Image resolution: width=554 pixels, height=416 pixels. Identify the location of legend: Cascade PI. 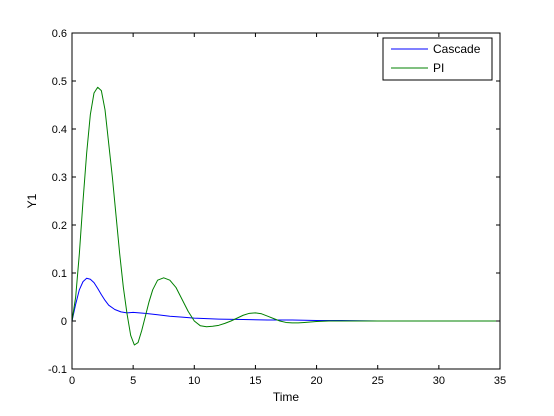
(437, 59).